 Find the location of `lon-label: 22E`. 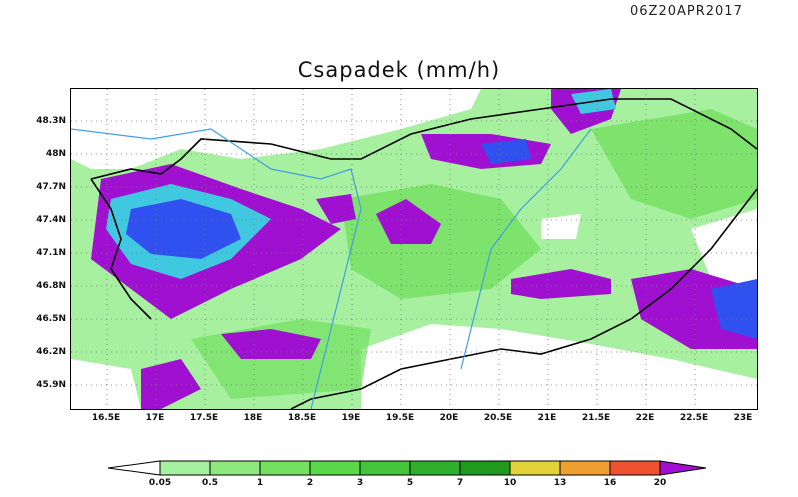

lon-label: 22E is located at coordinates (645, 418).